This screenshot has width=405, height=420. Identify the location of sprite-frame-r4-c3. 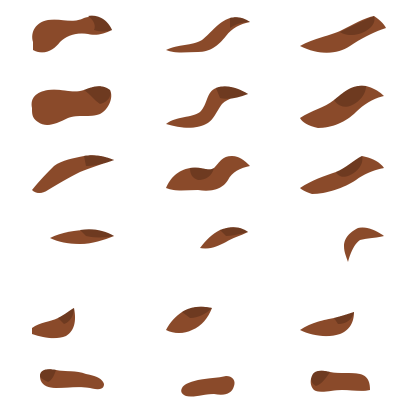
(364, 244).